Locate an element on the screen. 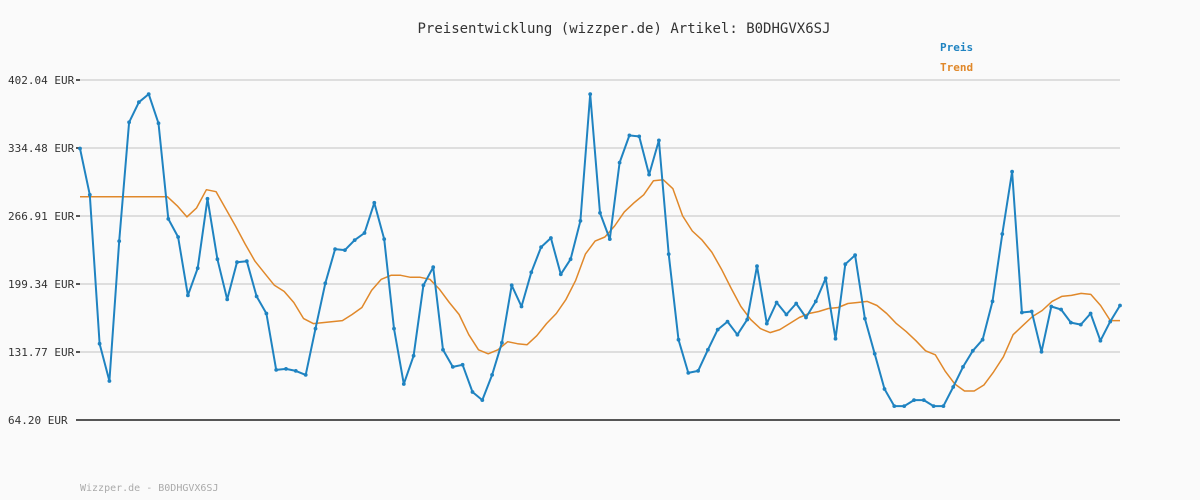 Image resolution: width=1200 pixels, height=500 pixels. y-tick-label: 64.20 EUR is located at coordinates (38, 420).